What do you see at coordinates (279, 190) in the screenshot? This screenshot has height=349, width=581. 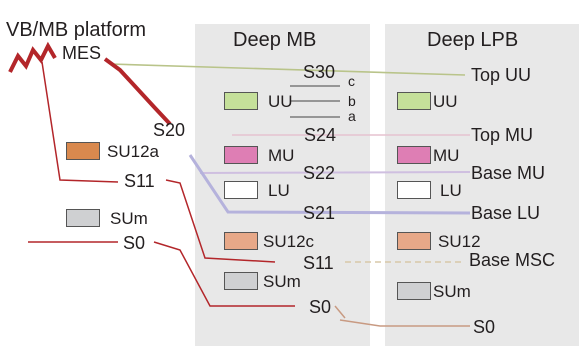 I see `lu-mb-label: LU` at bounding box center [279, 190].